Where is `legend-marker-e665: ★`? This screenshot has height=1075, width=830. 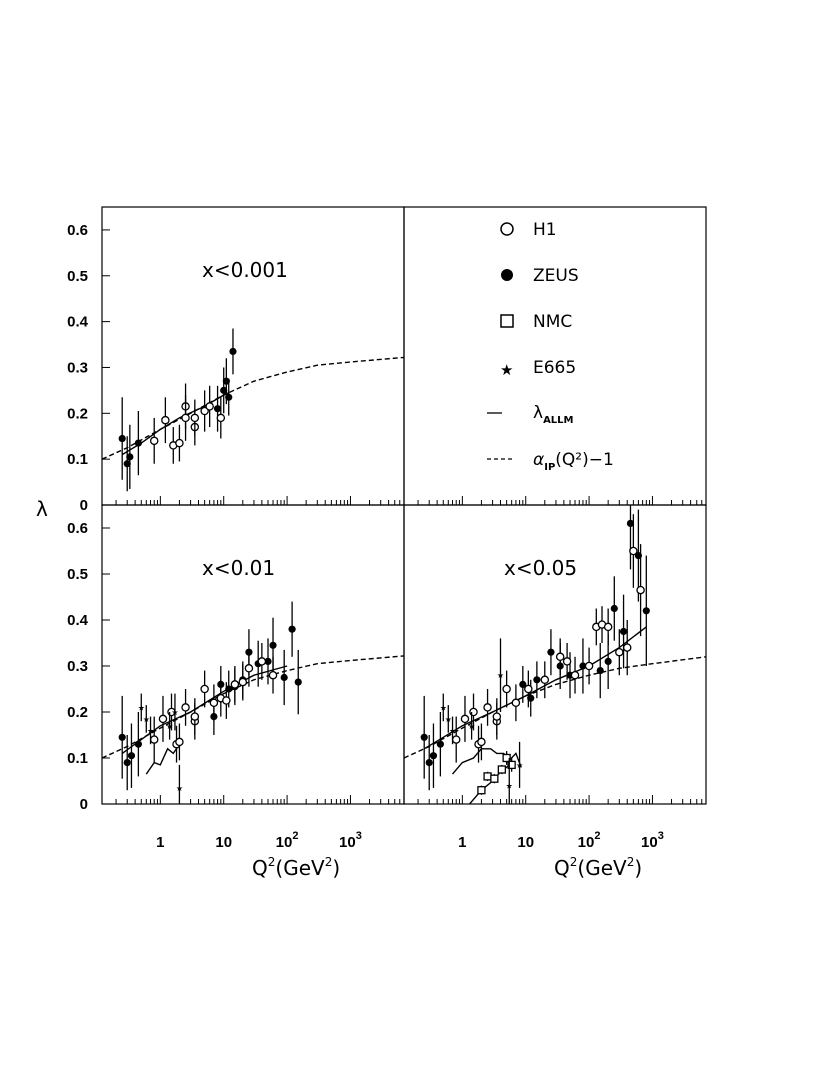
legend-marker-e665: ★ is located at coordinates (506, 370).